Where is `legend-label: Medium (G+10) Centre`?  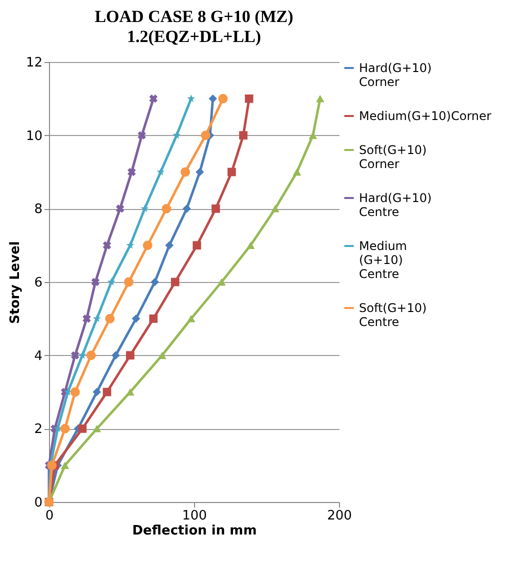 legend-label: Medium (G+10) Centre is located at coordinates (383, 260).